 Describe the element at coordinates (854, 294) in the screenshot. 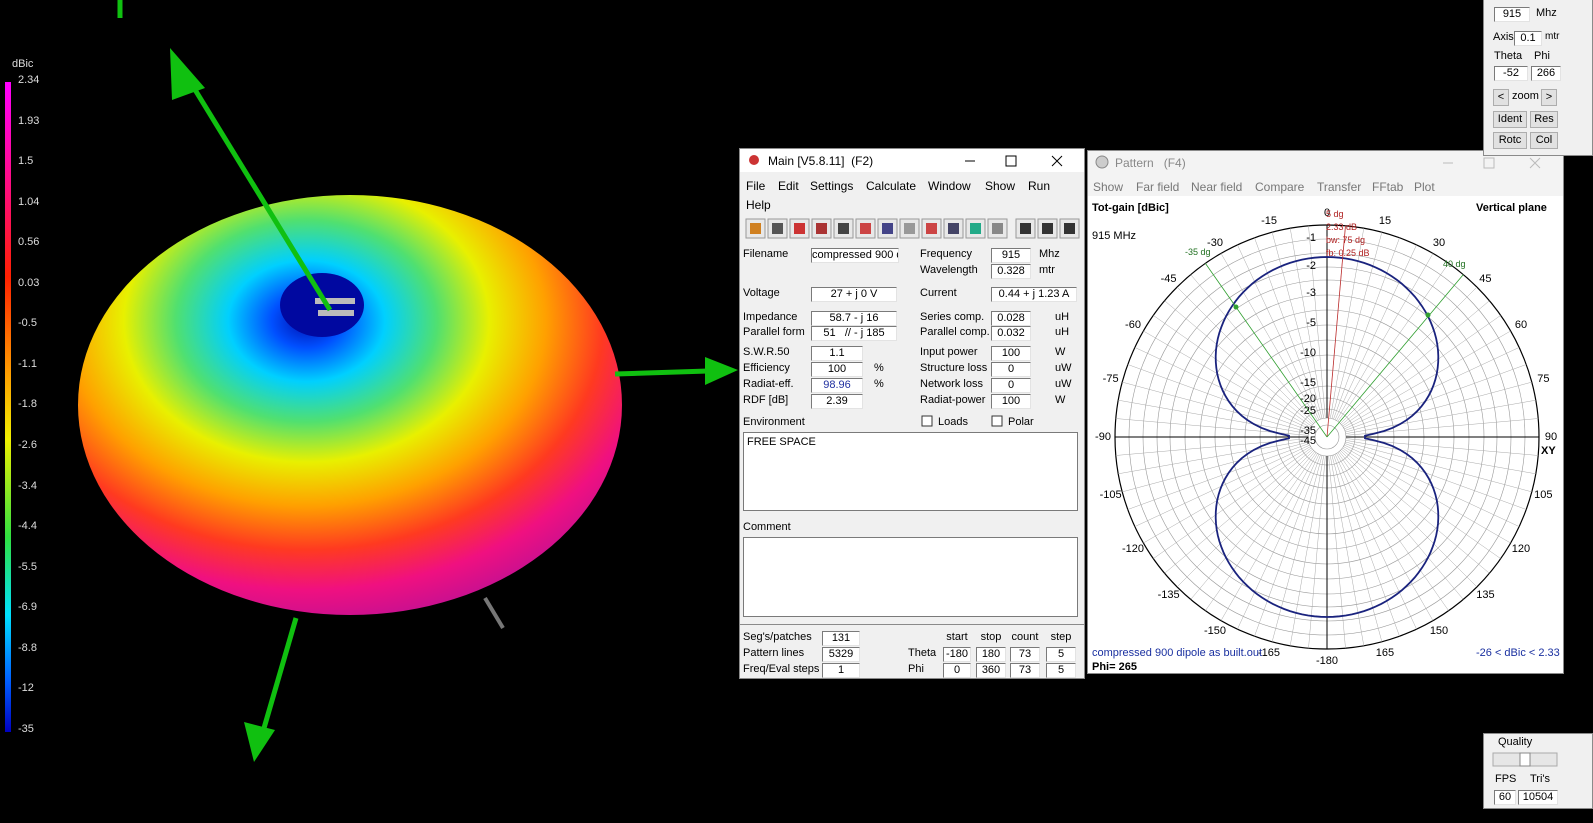

I see `field-value: 27 + j 0 V` at that location.